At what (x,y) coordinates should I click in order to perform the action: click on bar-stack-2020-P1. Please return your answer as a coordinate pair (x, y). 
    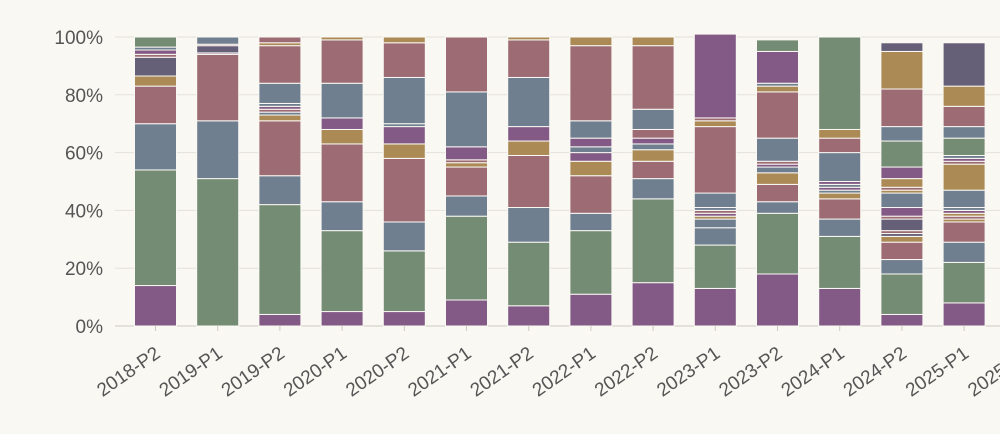
    Looking at the image, I should click on (342, 181).